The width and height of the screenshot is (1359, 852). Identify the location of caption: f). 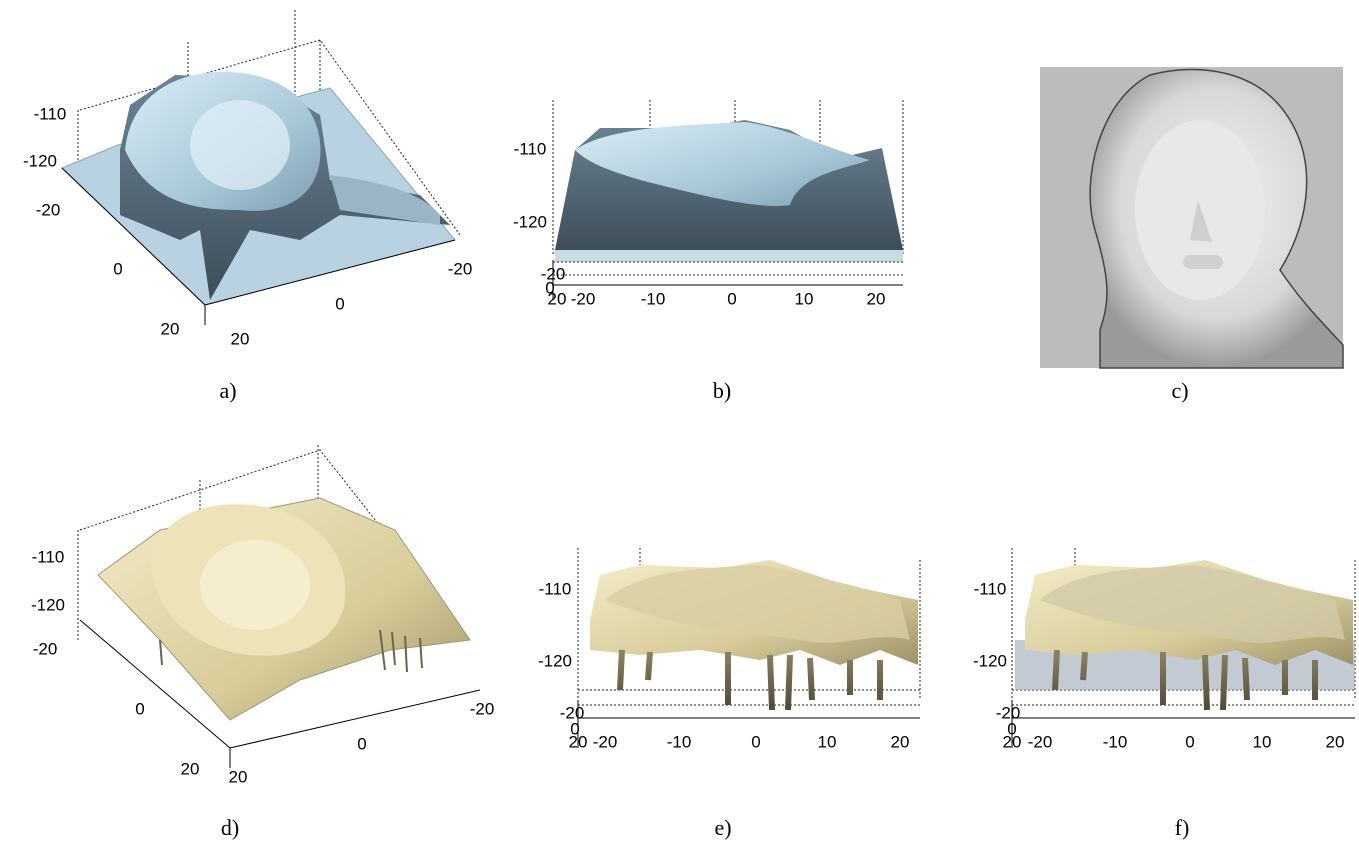
(1182, 827).